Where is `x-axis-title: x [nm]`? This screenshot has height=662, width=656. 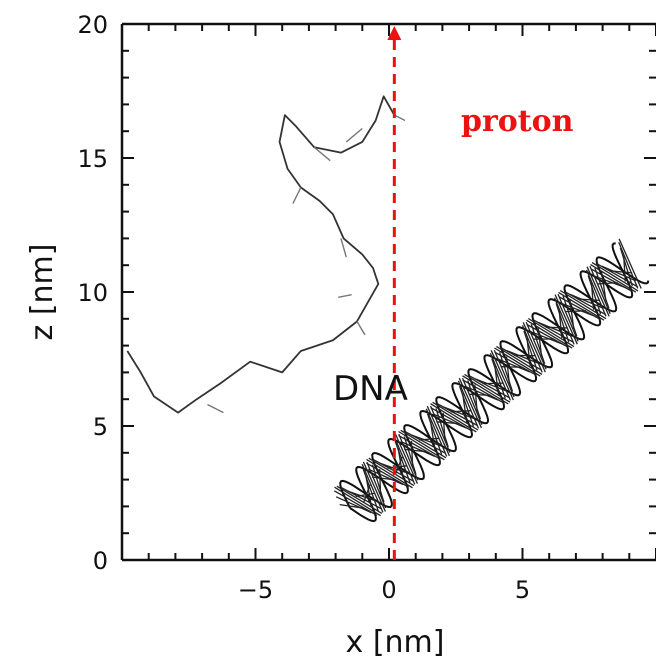 x-axis-title: x [nm] is located at coordinates (395, 642).